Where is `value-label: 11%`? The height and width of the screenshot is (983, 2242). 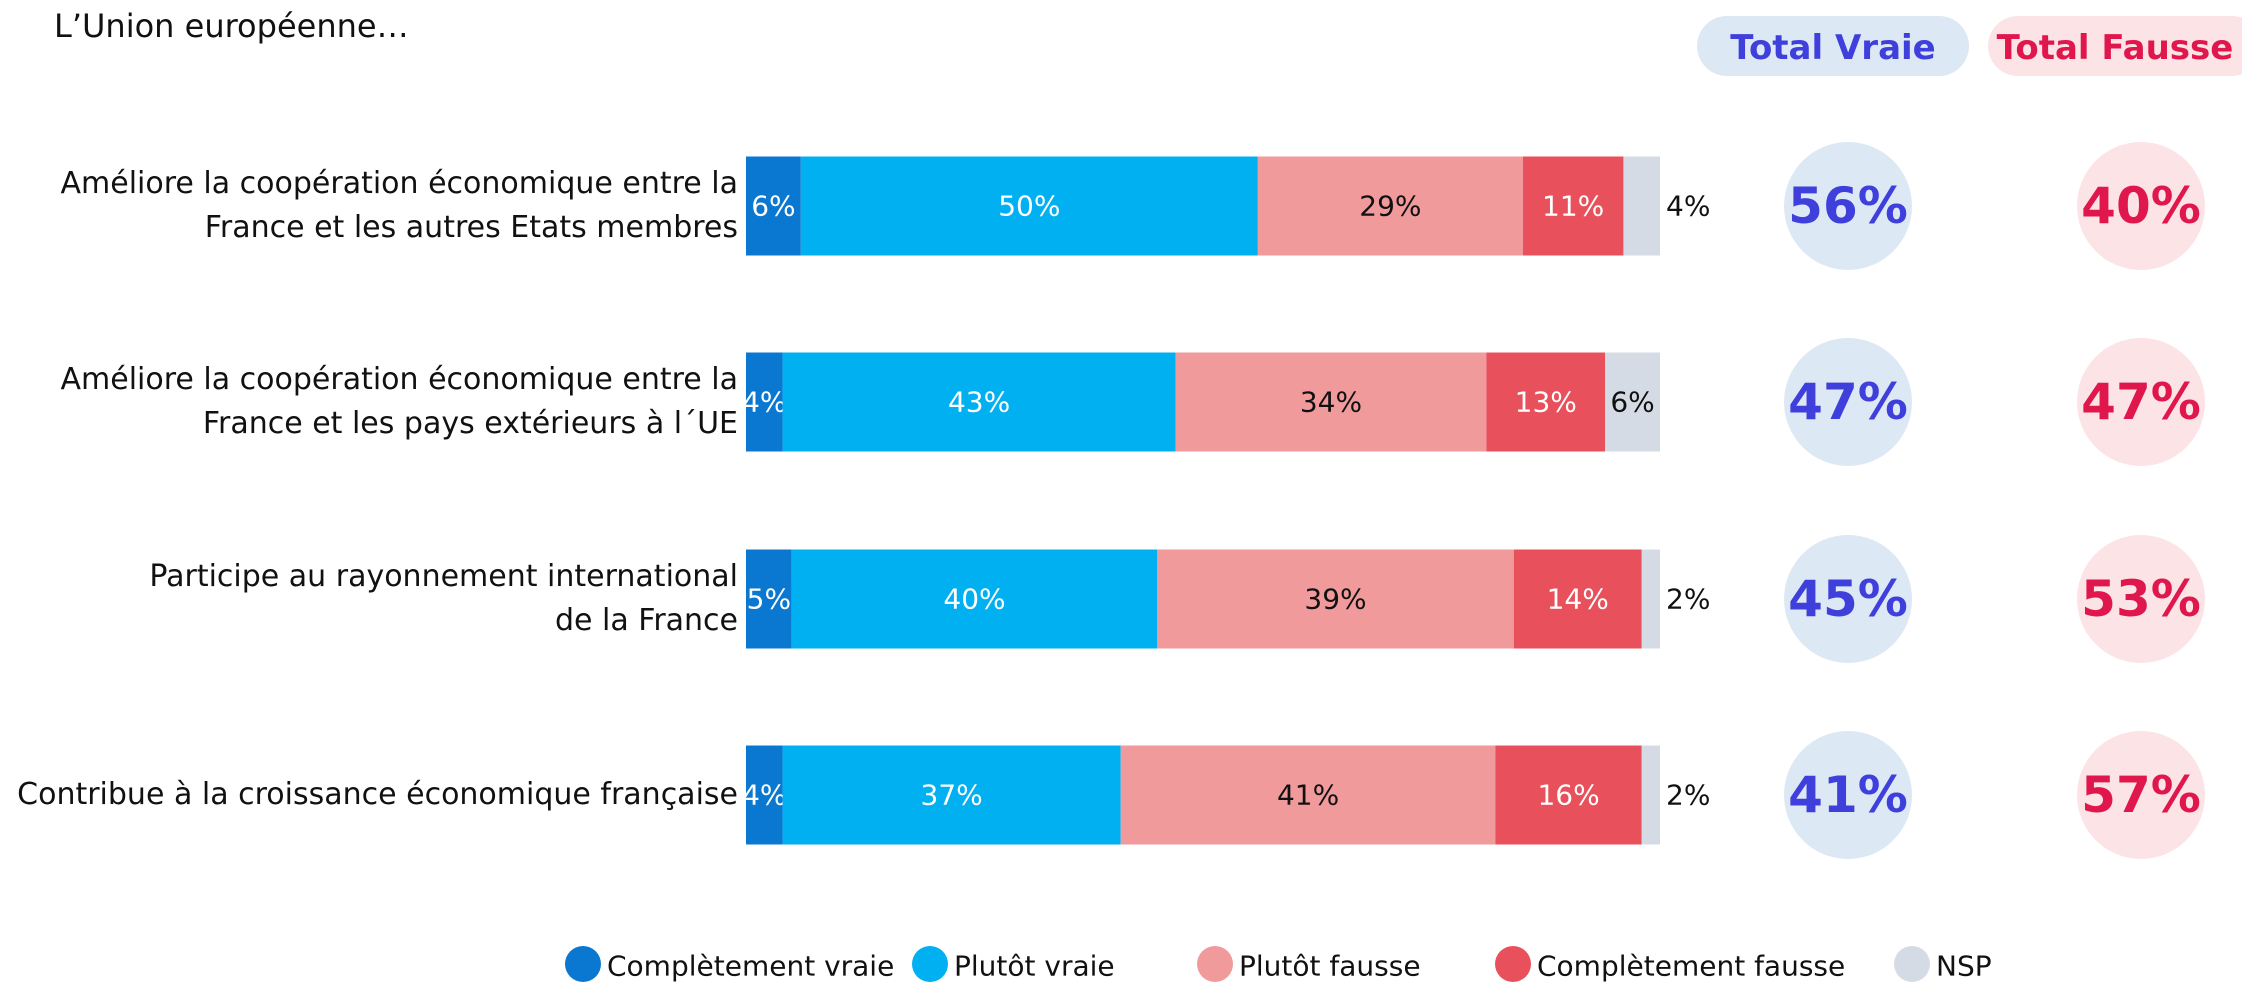 value-label: 11% is located at coordinates (1573, 206).